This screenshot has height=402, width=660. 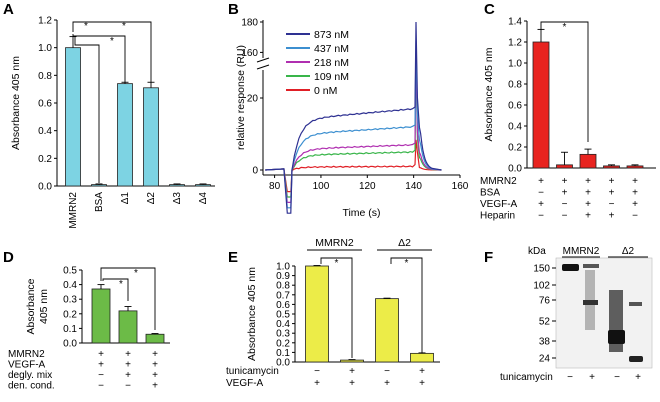 I want to click on x-tick-label: Δ1, so click(x=125, y=198).